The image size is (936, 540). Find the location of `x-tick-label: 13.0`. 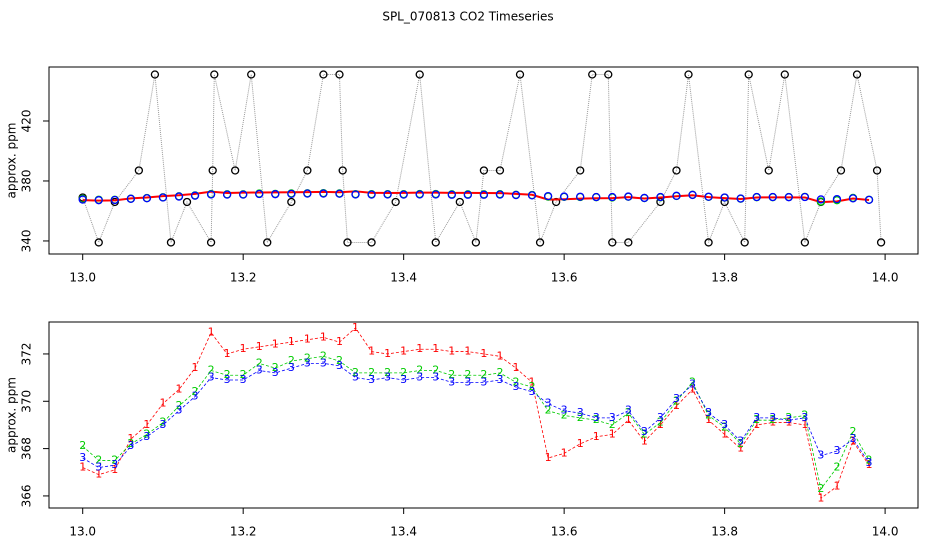

x-tick-label: 13.0 is located at coordinates (82, 278).